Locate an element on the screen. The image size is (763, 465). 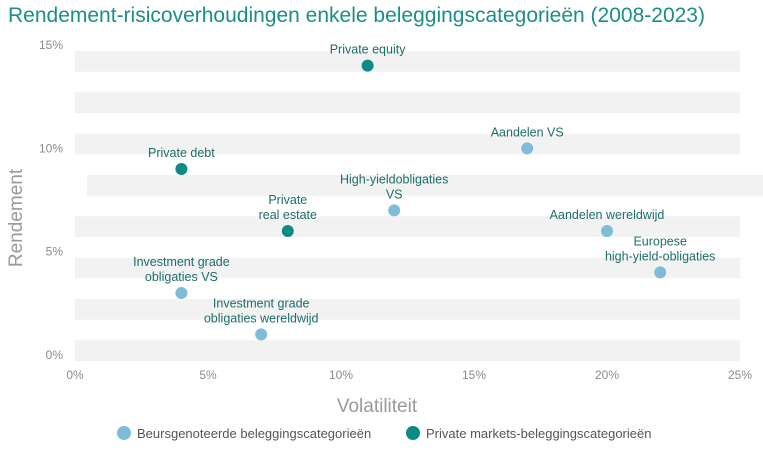
y-tick-label: 10% is located at coordinates (51, 148).